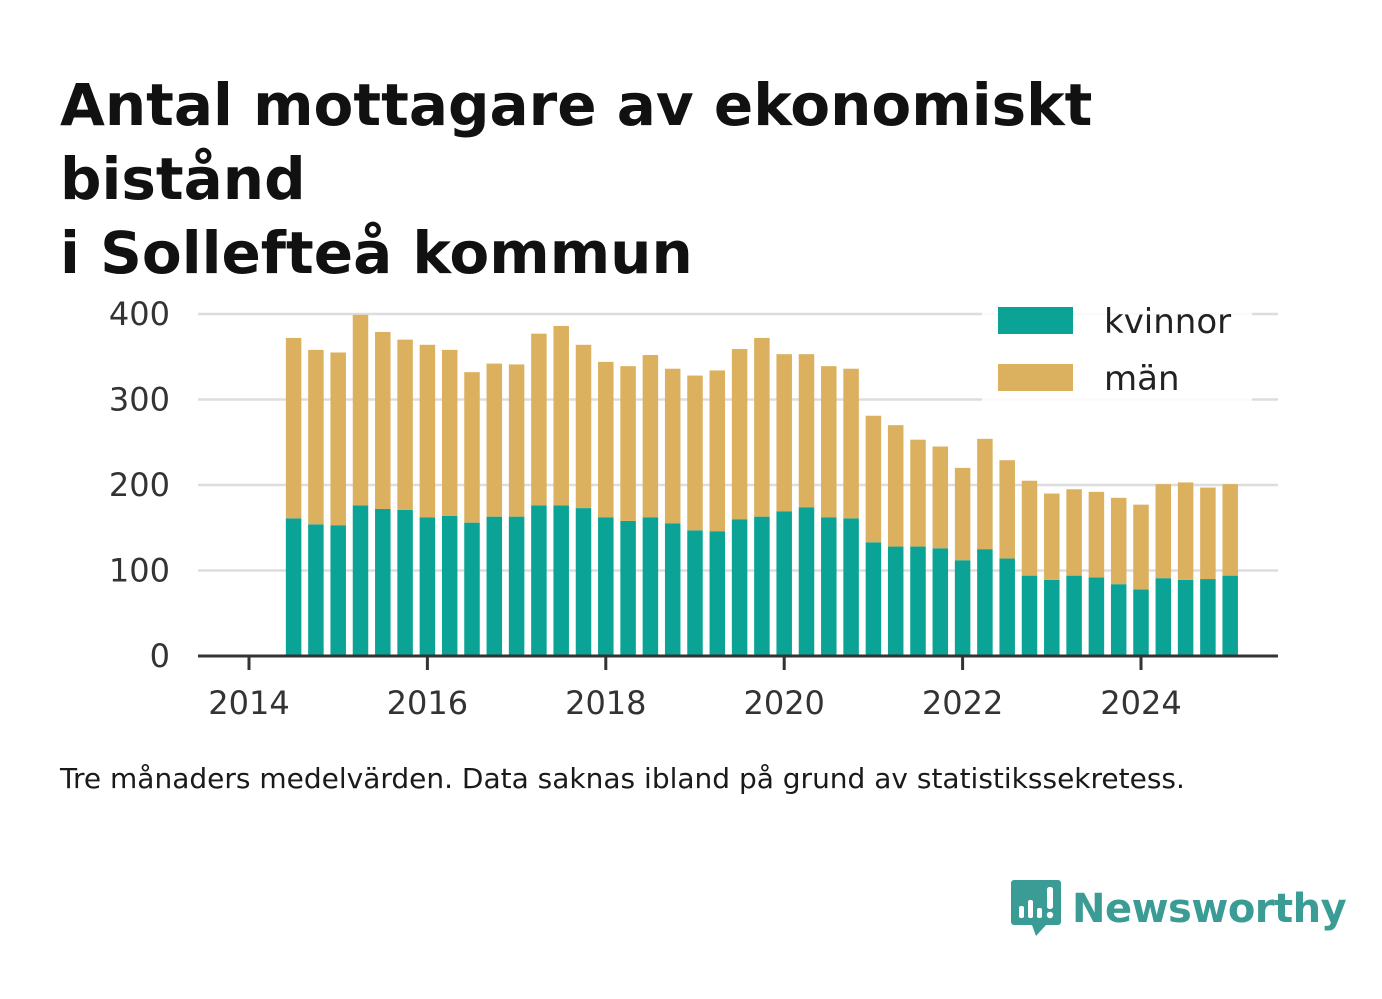  I want to click on y-tick-label: 200, so click(139, 485).